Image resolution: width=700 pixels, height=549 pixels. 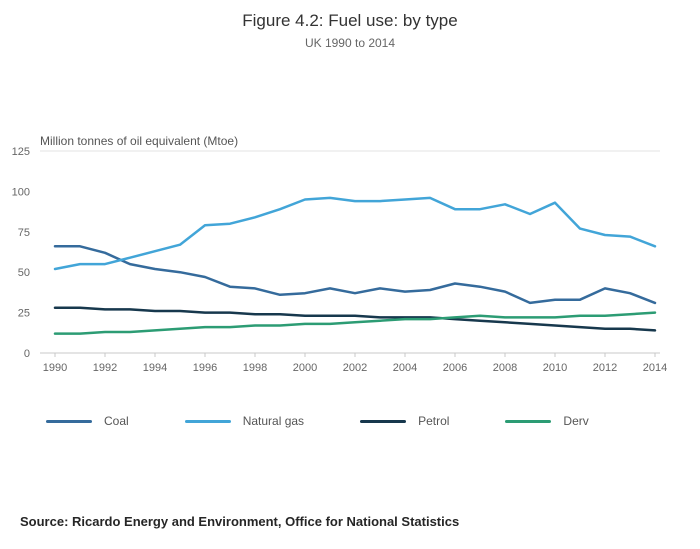 I want to click on y-axis-ticks: 0 25 50 75 100 125, so click(x=21, y=253).